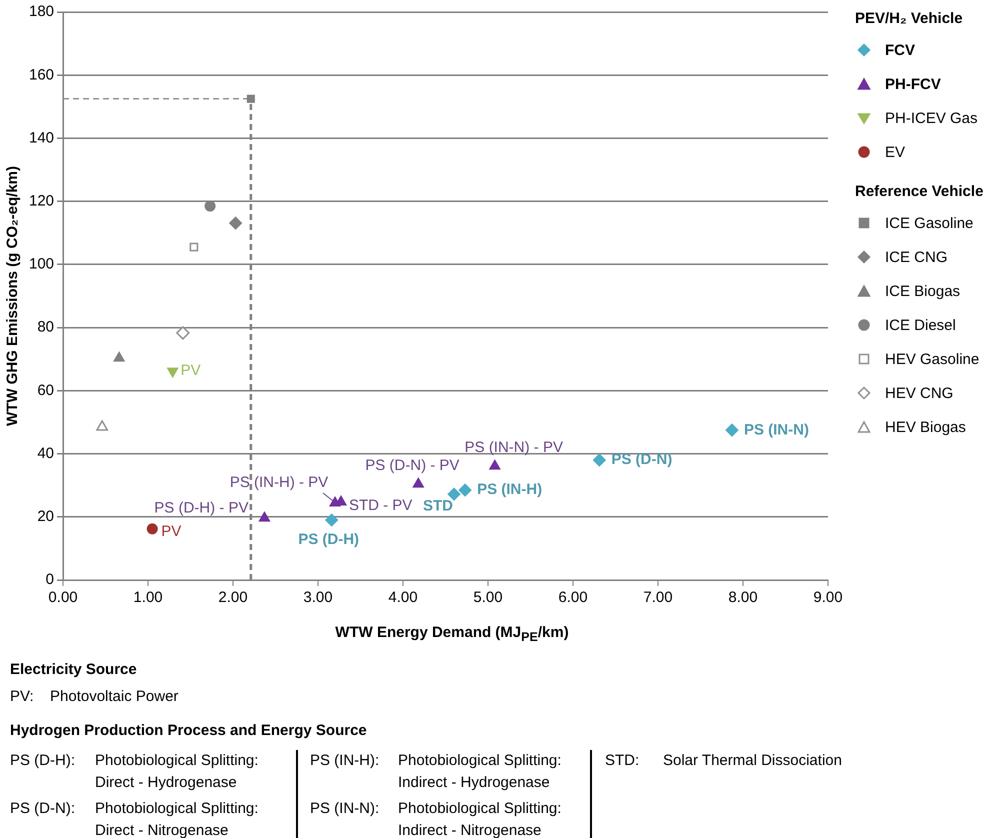  I want to click on legend-label: ICE Diesel, so click(920, 326).